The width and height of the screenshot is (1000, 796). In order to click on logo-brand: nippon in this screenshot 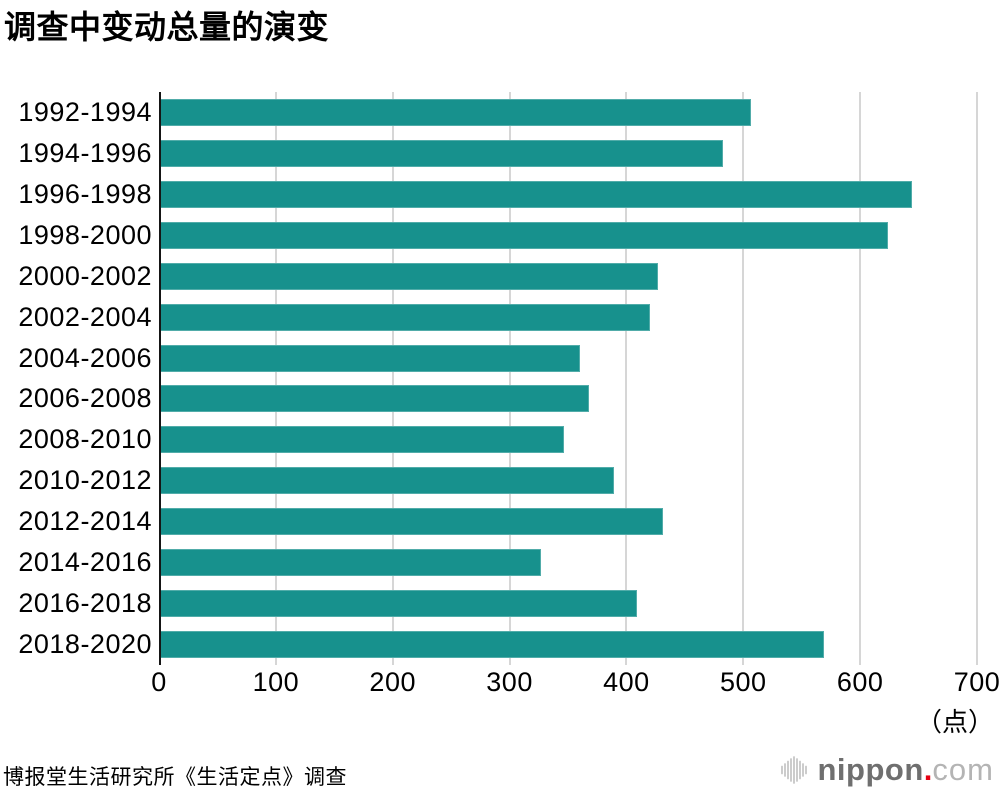, I will do `click(870, 769)`.